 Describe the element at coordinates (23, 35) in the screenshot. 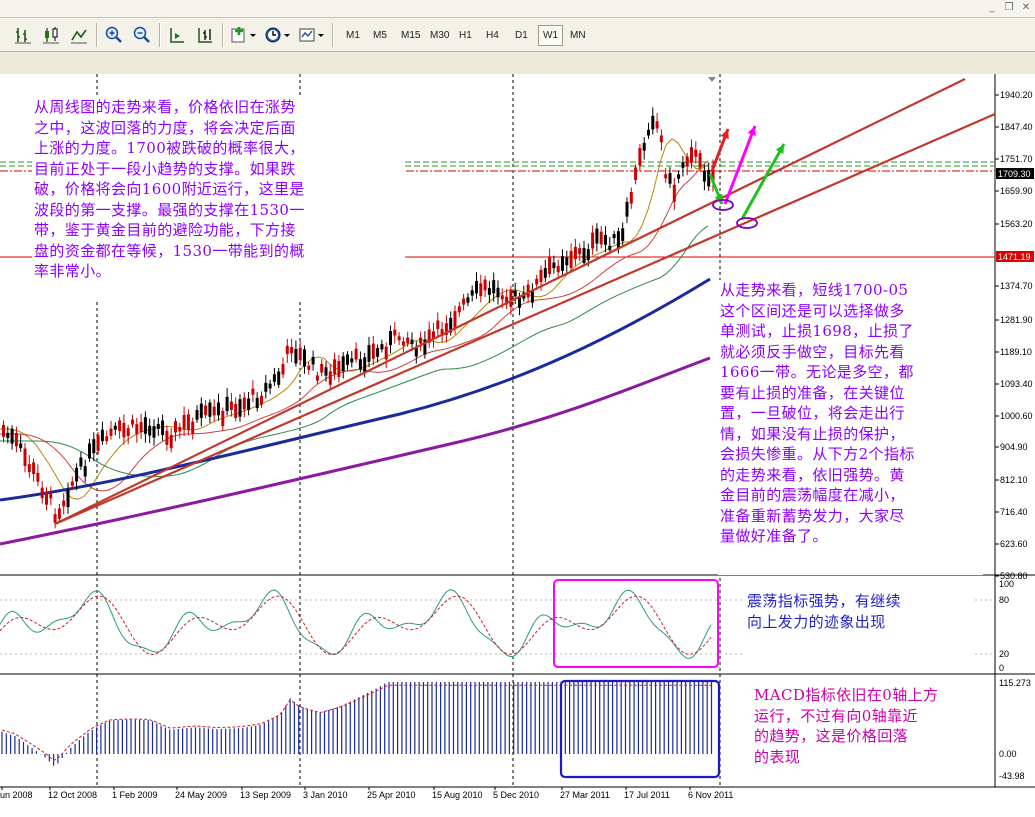

I see `bar-chart-button` at that location.